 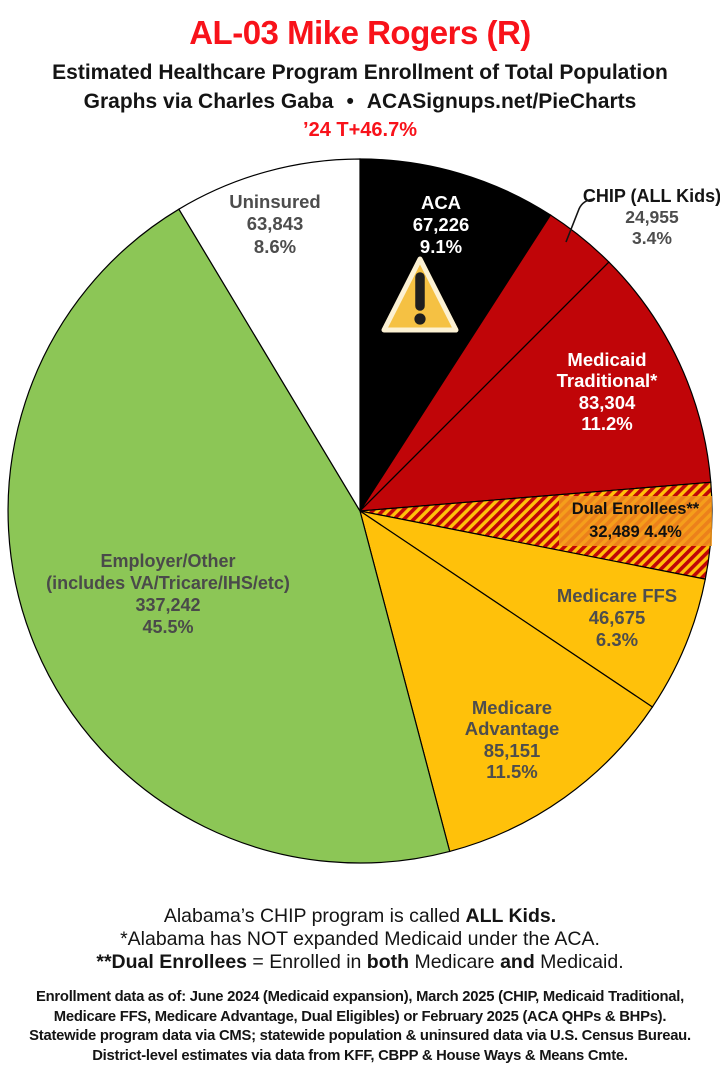 I want to click on slice-label-medicare-ffs: Medicare FFS 46,675 6.3%, so click(x=617, y=617).